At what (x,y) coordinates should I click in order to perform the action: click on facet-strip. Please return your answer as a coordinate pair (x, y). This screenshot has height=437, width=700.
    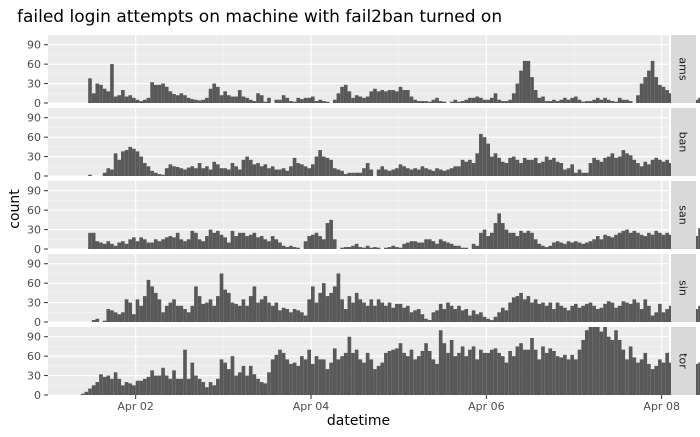
    Looking at the image, I should click on (683, 361).